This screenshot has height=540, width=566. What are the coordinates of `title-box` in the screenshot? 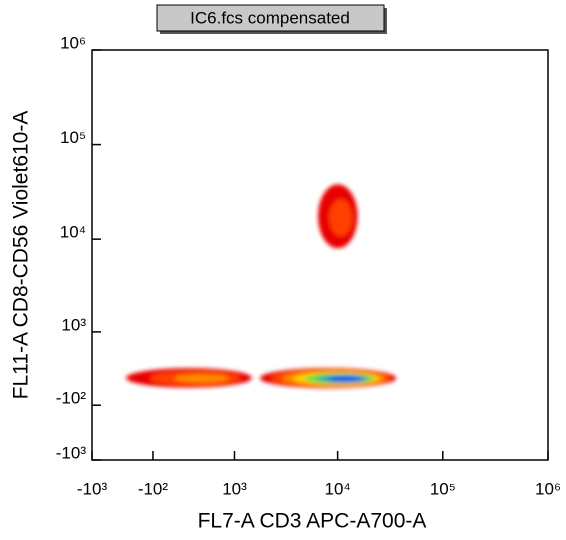 It's located at (270, 18).